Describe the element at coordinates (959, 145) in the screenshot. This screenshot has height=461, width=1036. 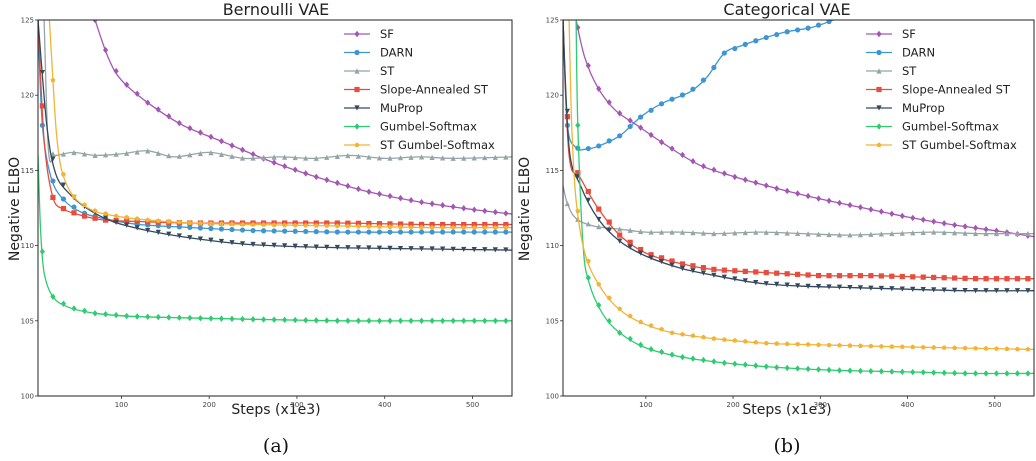
I see `legend-label: ST Gumbel-Softmax` at that location.